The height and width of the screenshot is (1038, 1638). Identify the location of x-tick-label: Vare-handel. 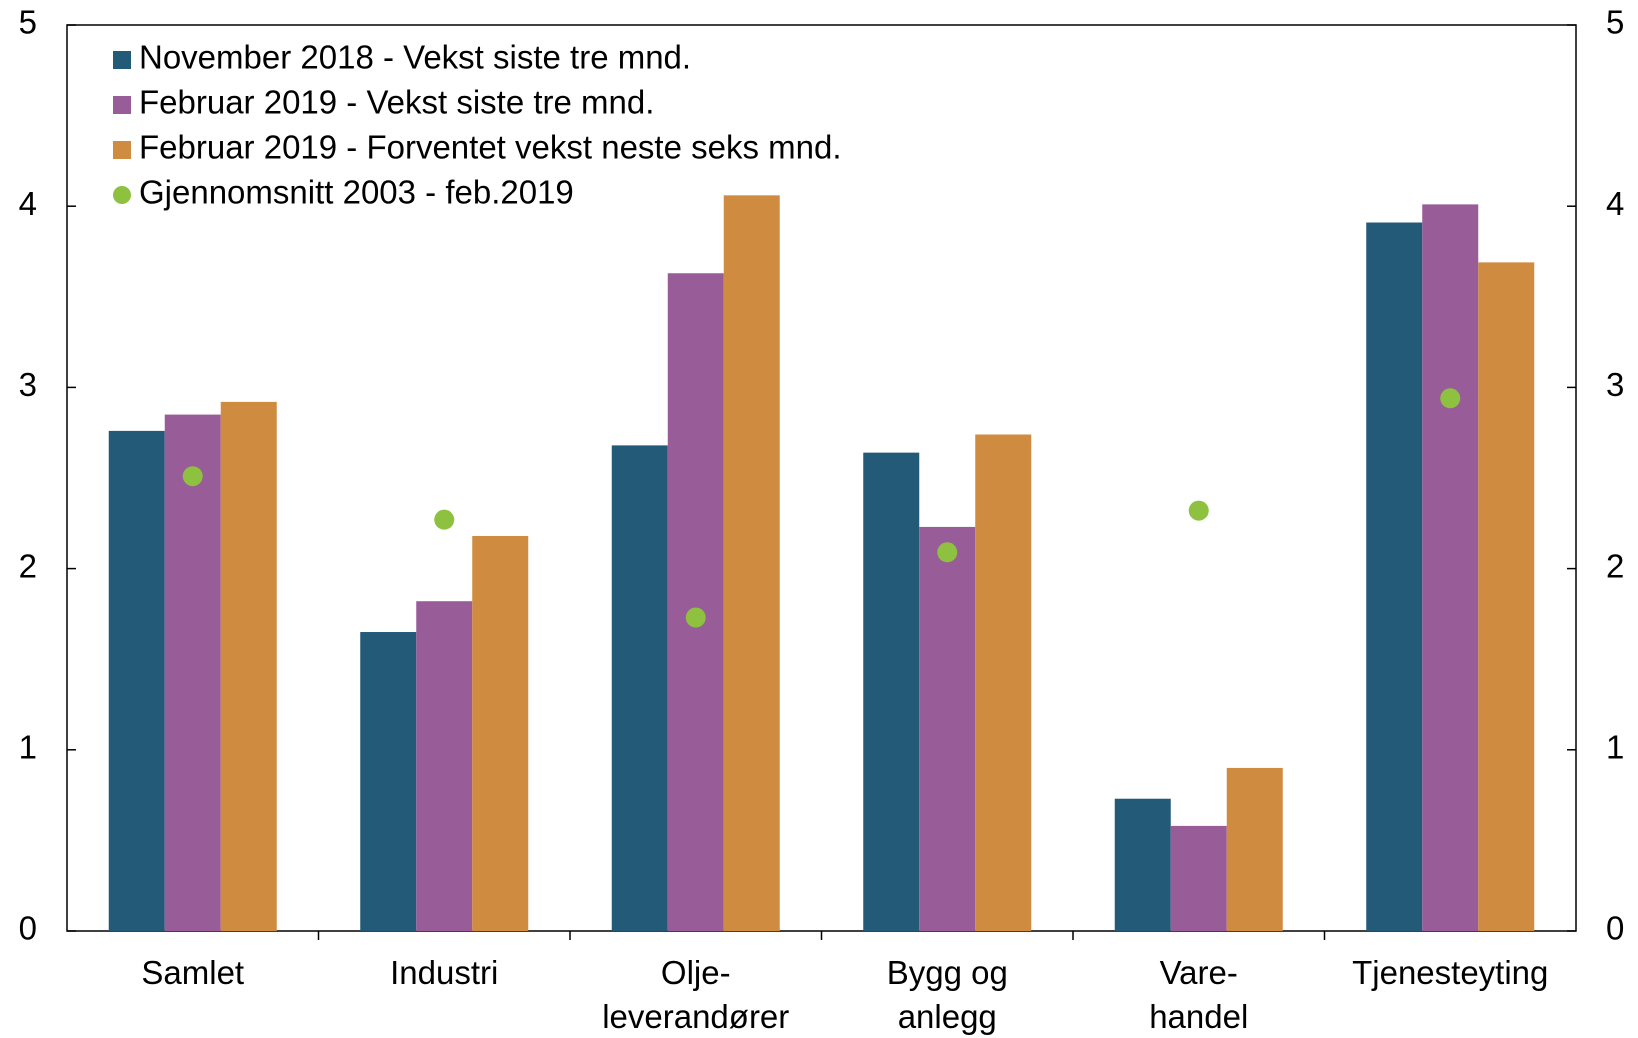
(1198, 994).